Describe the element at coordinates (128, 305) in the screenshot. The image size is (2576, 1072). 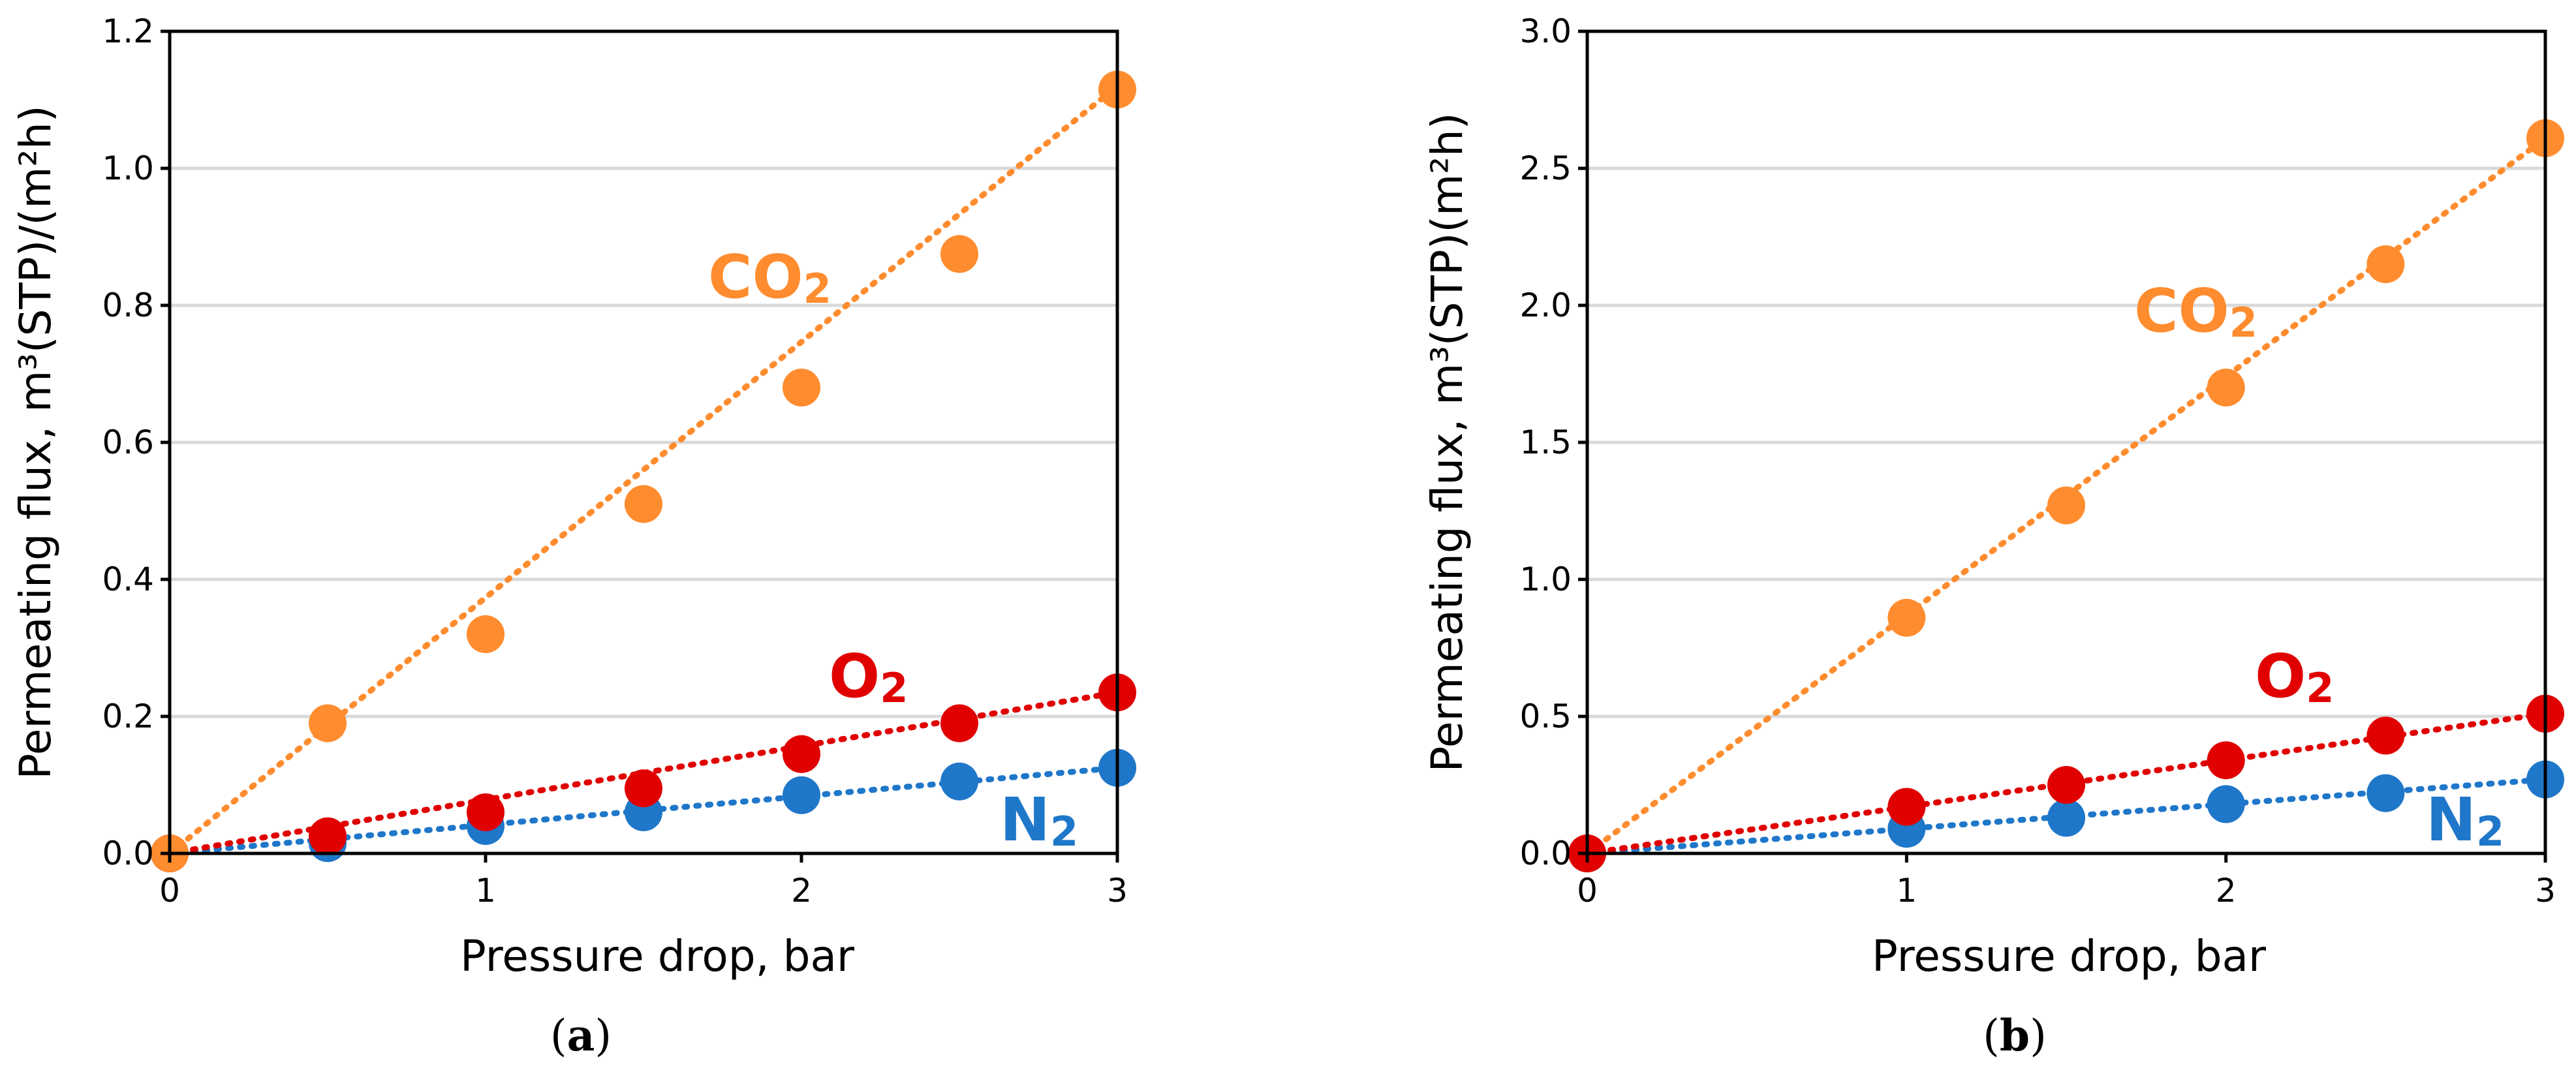
I see `y-tick-label: 0.8` at that location.